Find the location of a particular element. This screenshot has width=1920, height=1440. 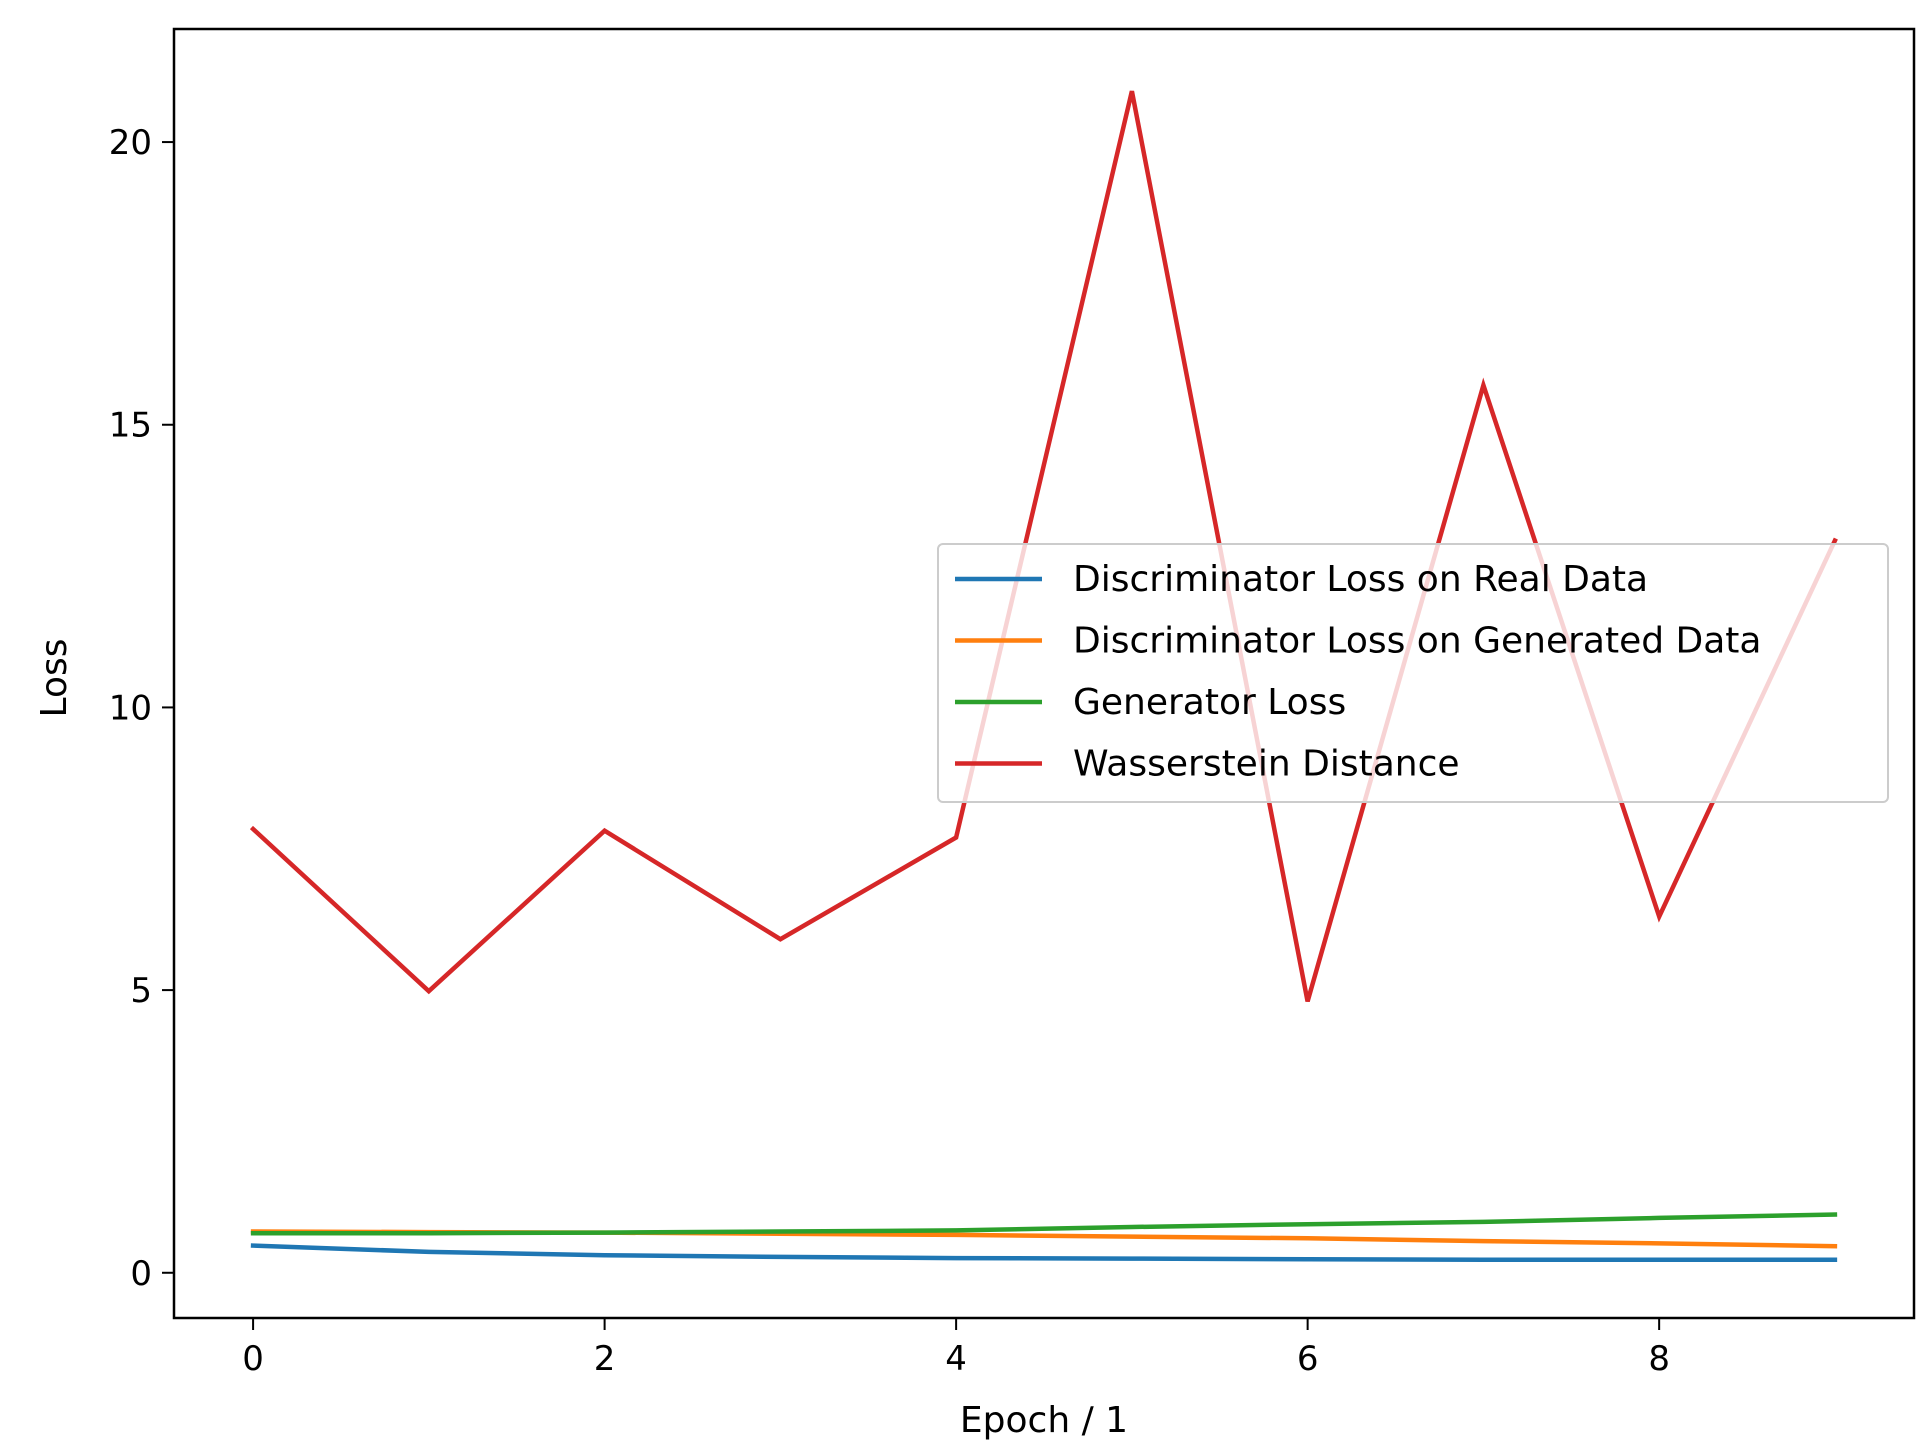

y-tick-label: 20 is located at coordinates (130, 143).